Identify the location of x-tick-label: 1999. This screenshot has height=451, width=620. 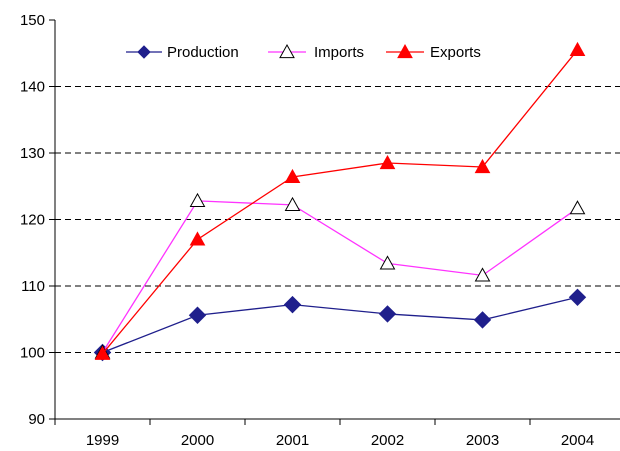
(102, 440).